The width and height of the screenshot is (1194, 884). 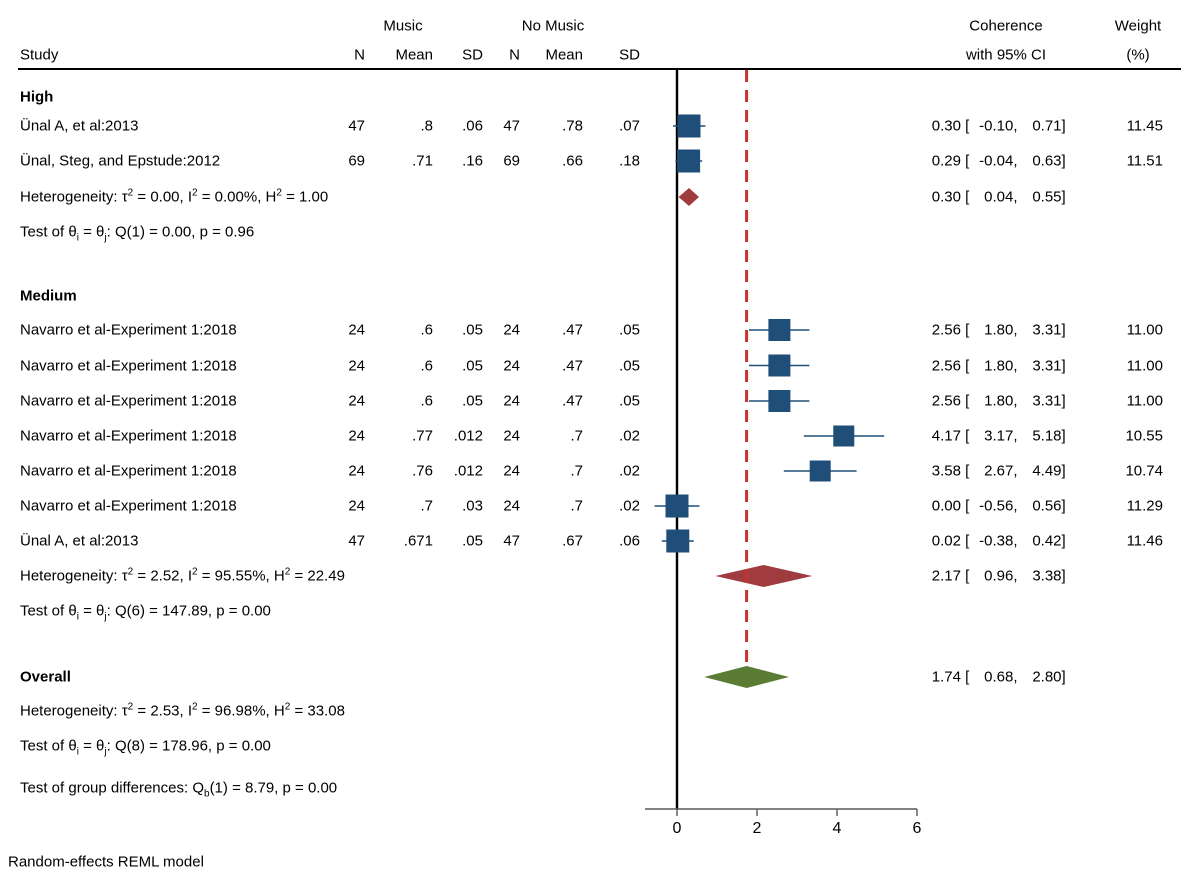 What do you see at coordinates (359, 55) in the screenshot?
I see `n1-column-header: N` at bounding box center [359, 55].